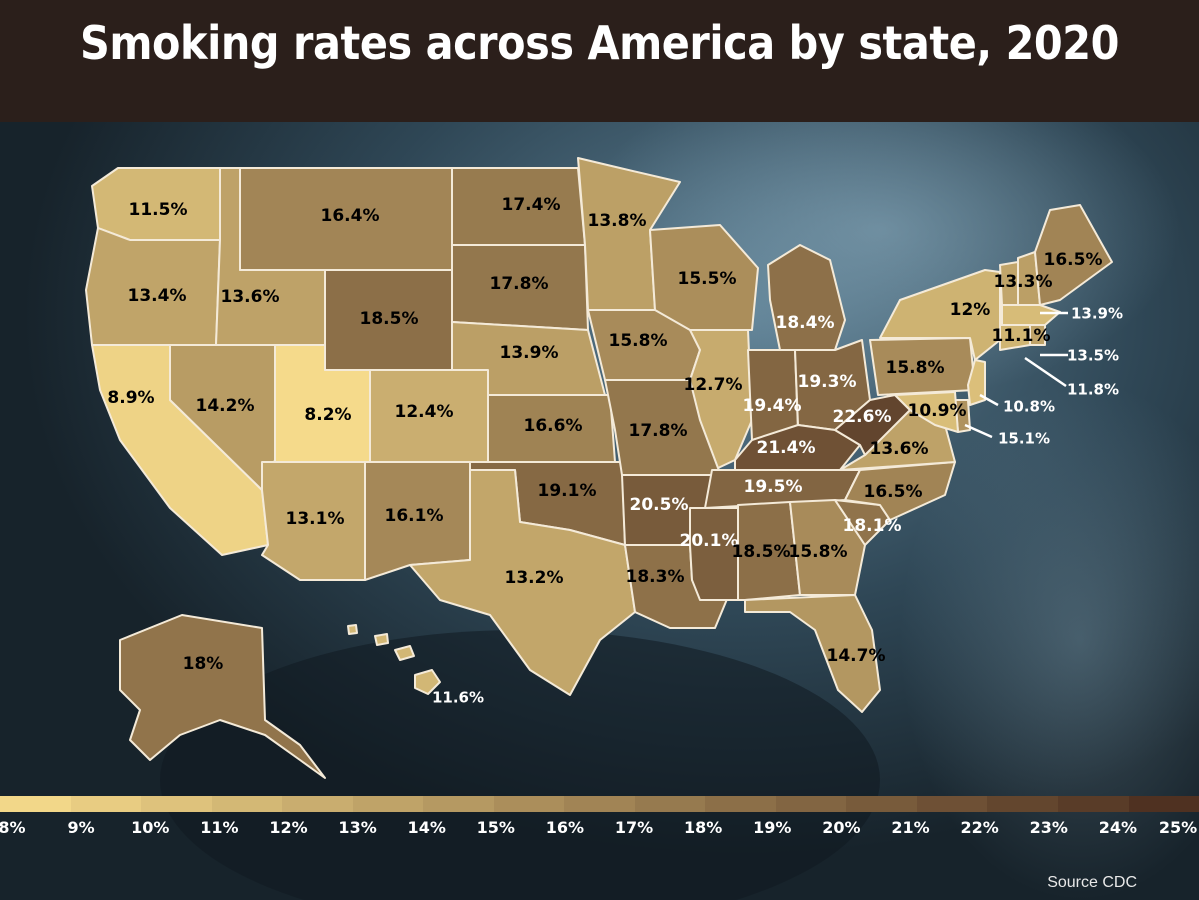  Describe the element at coordinates (1048, 827) in the screenshot. I see `scale-tick-label: 23%` at that location.